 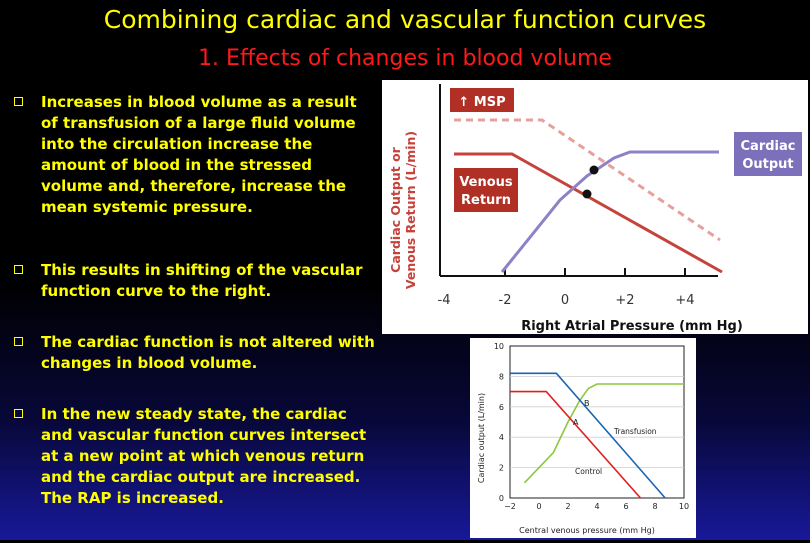 What do you see at coordinates (632, 326) in the screenshot?
I see `figure1-xlabel: Right Atrial Pressure (mm Hg)` at bounding box center [632, 326].